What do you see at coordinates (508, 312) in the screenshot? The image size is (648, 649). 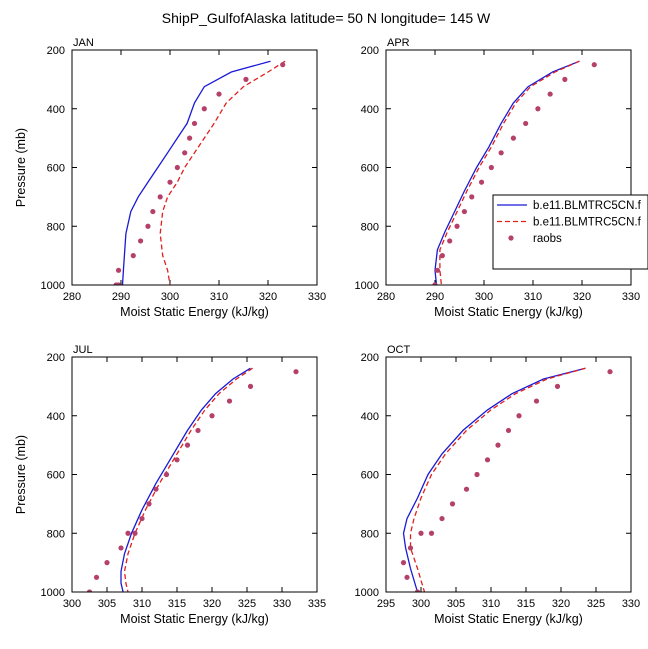 I see `x-axis-label-apr: Moist Static Energy (kJ/kg)` at bounding box center [508, 312].